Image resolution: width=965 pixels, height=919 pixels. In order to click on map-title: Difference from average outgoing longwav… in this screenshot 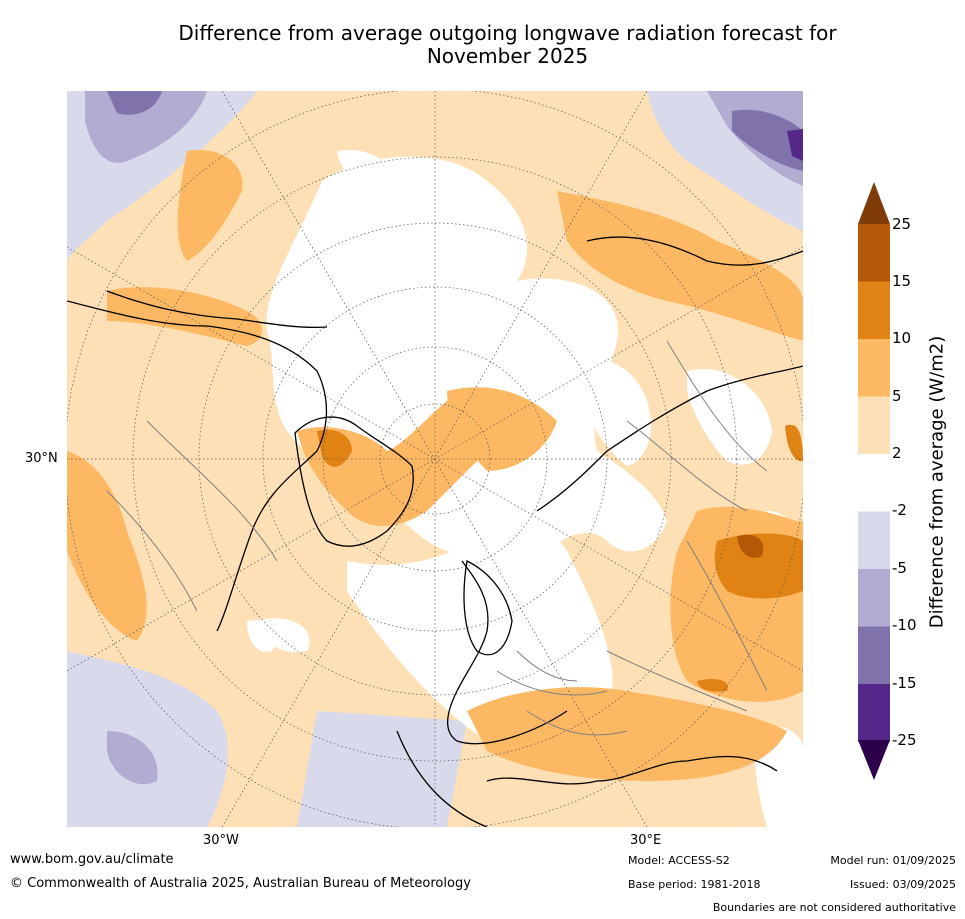, I will do `click(502, 45)`.